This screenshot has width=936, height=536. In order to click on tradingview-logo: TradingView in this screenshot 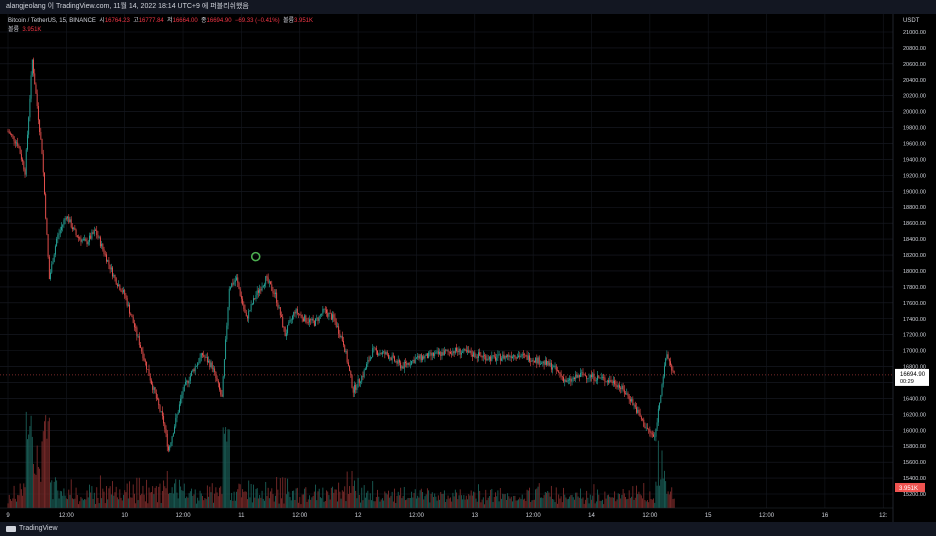, I will do `click(32, 529)`.